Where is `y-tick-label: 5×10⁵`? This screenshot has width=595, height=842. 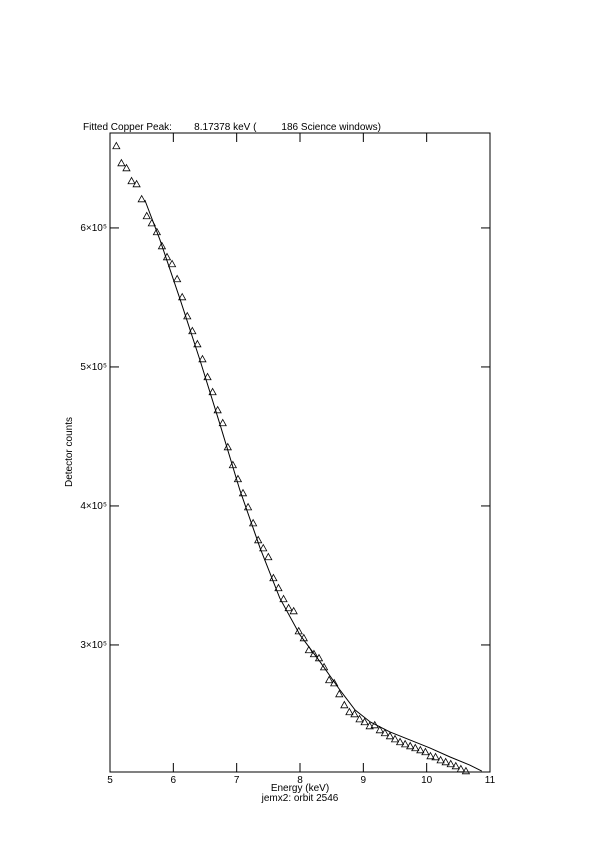
y-tick-label: 5×10⁵ is located at coordinates (93, 367).